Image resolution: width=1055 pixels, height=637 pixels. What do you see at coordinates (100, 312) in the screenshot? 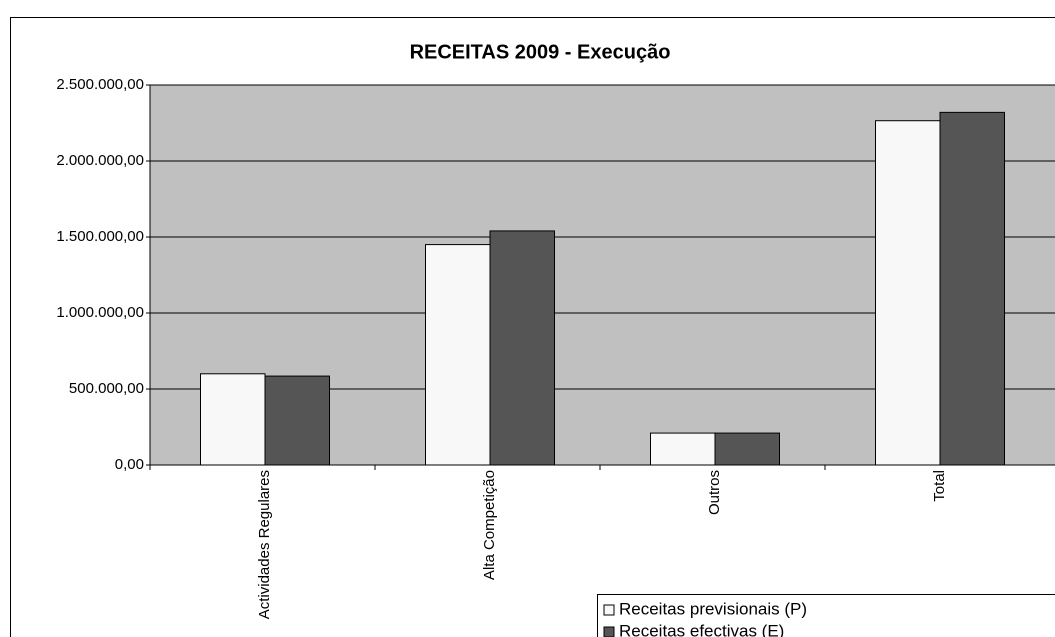
I see `y-tick-label: 1.000.000,00` at bounding box center [100, 312].